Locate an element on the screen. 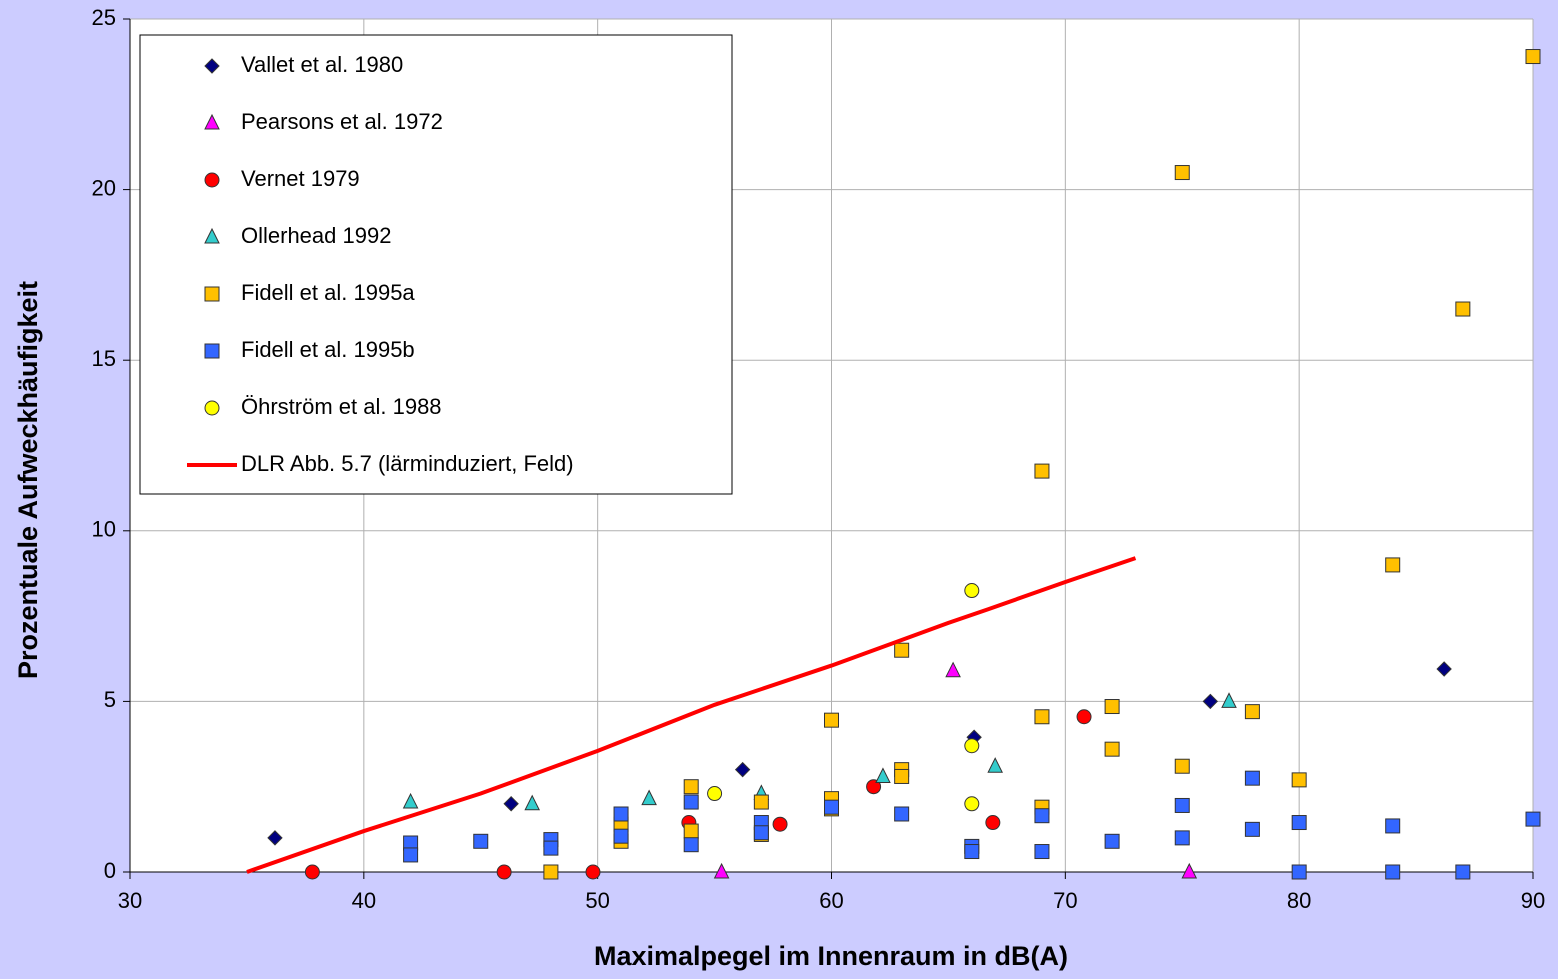 This screenshot has height=979, width=1558. y-tick-label: 20 is located at coordinates (104, 187).